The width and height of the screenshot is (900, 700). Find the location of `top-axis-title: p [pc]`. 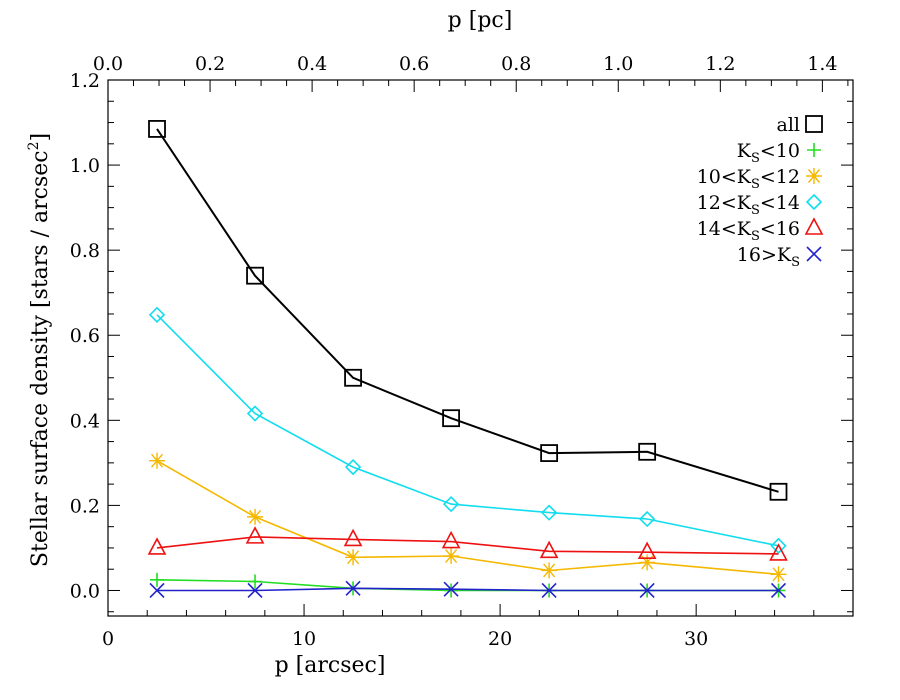

top-axis-title: p [pc] is located at coordinates (480, 20).